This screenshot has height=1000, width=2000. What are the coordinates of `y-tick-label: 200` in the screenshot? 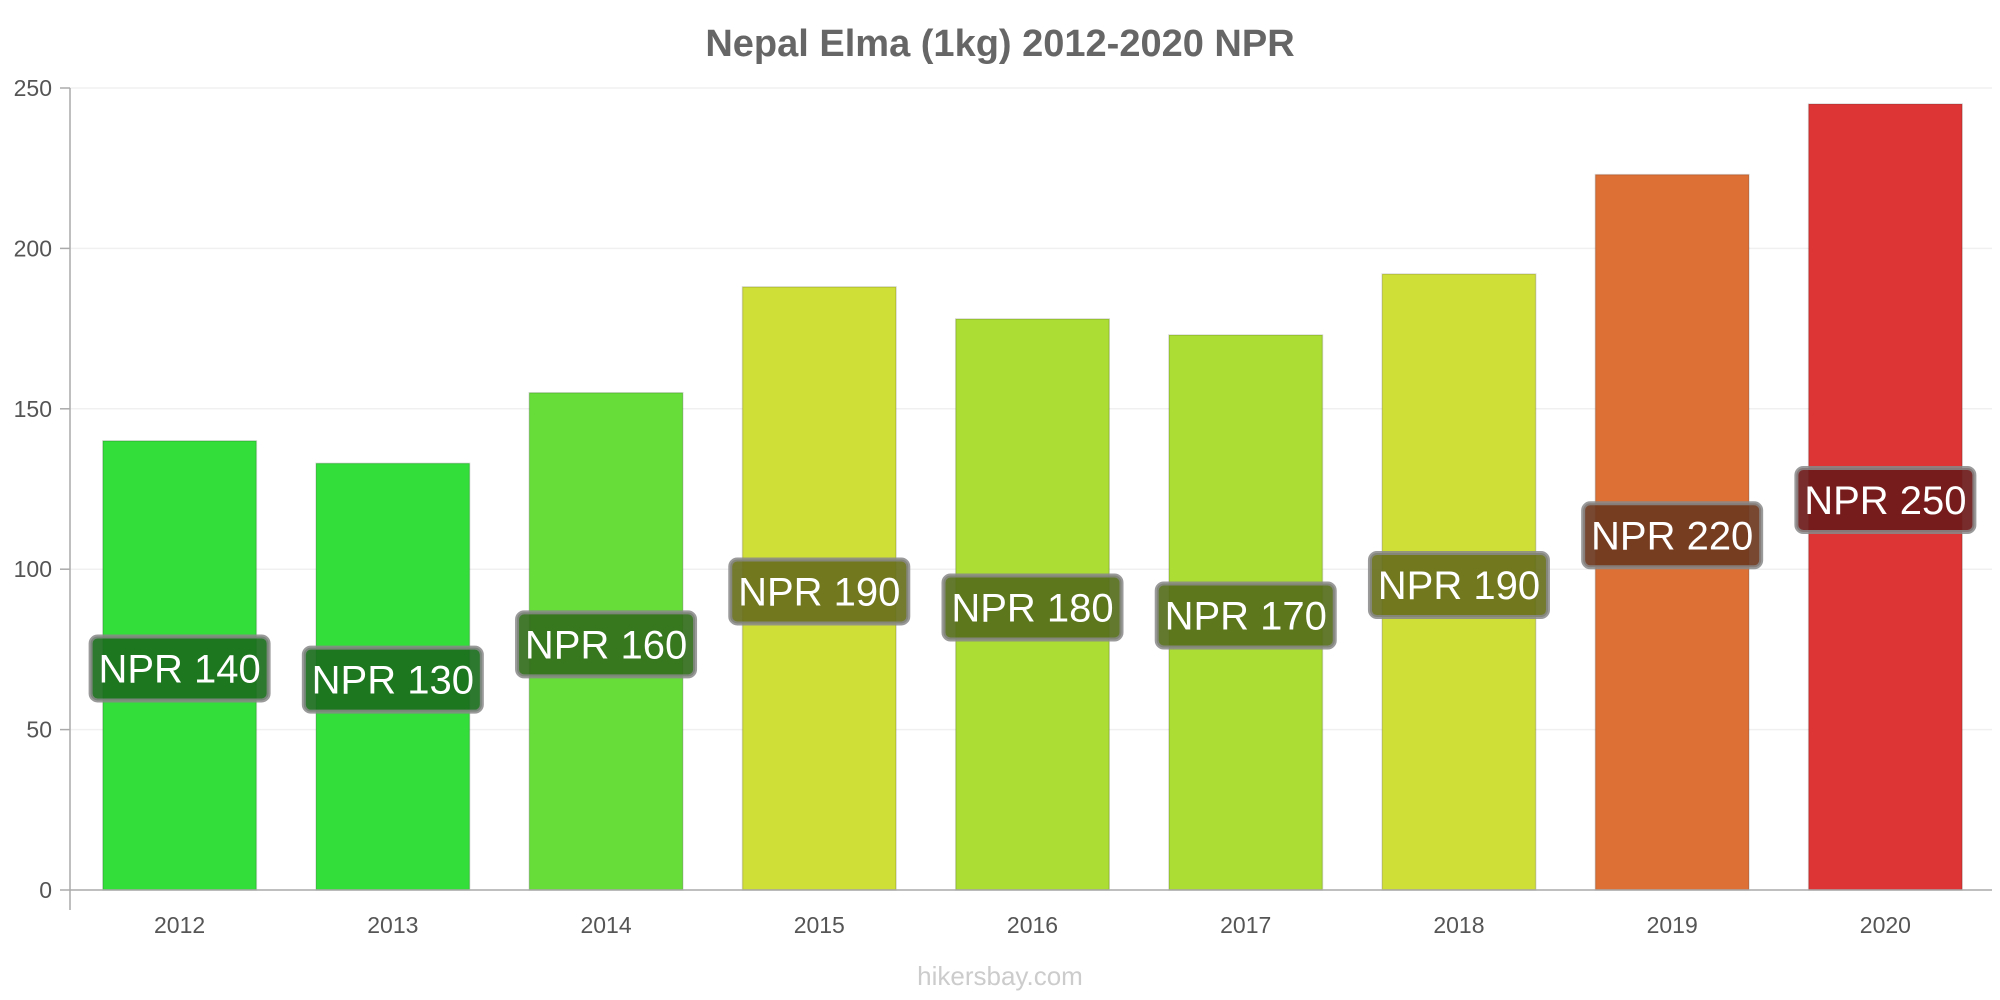 It's located at (33, 248).